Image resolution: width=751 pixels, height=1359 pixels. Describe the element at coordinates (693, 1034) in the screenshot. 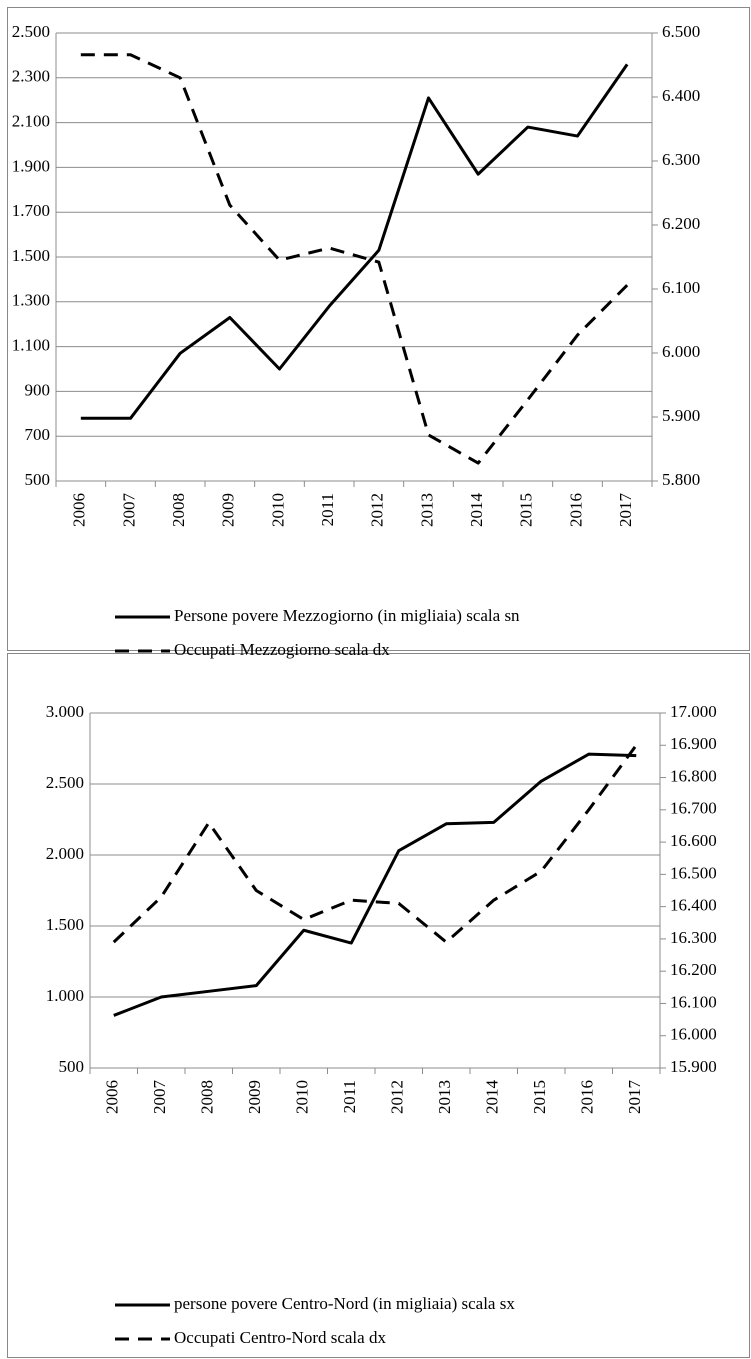

I see `y2-tick-label: 16.000` at that location.